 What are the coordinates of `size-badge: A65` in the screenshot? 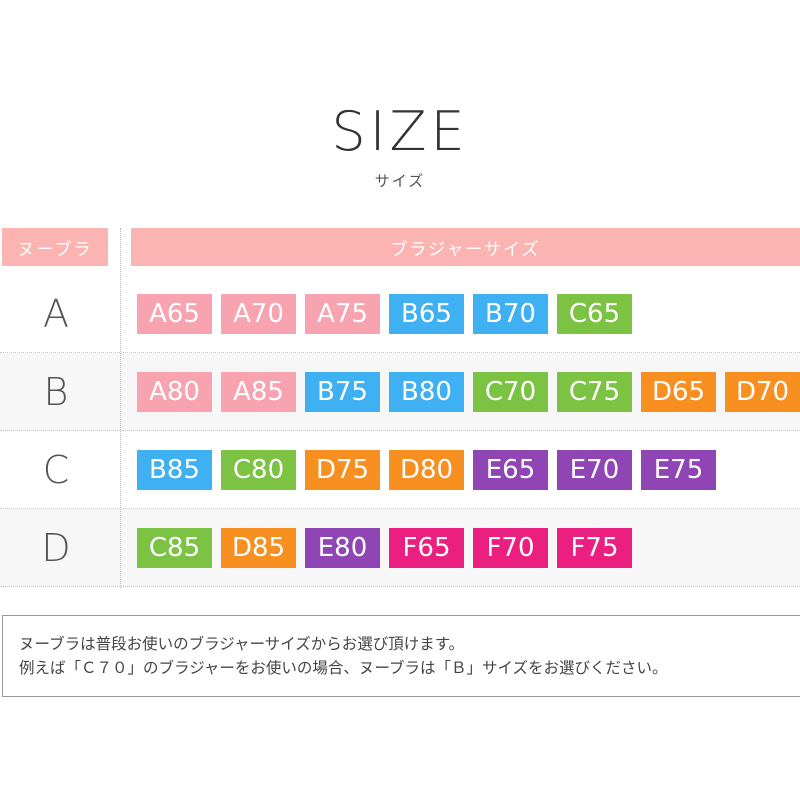 It's located at (174, 314).